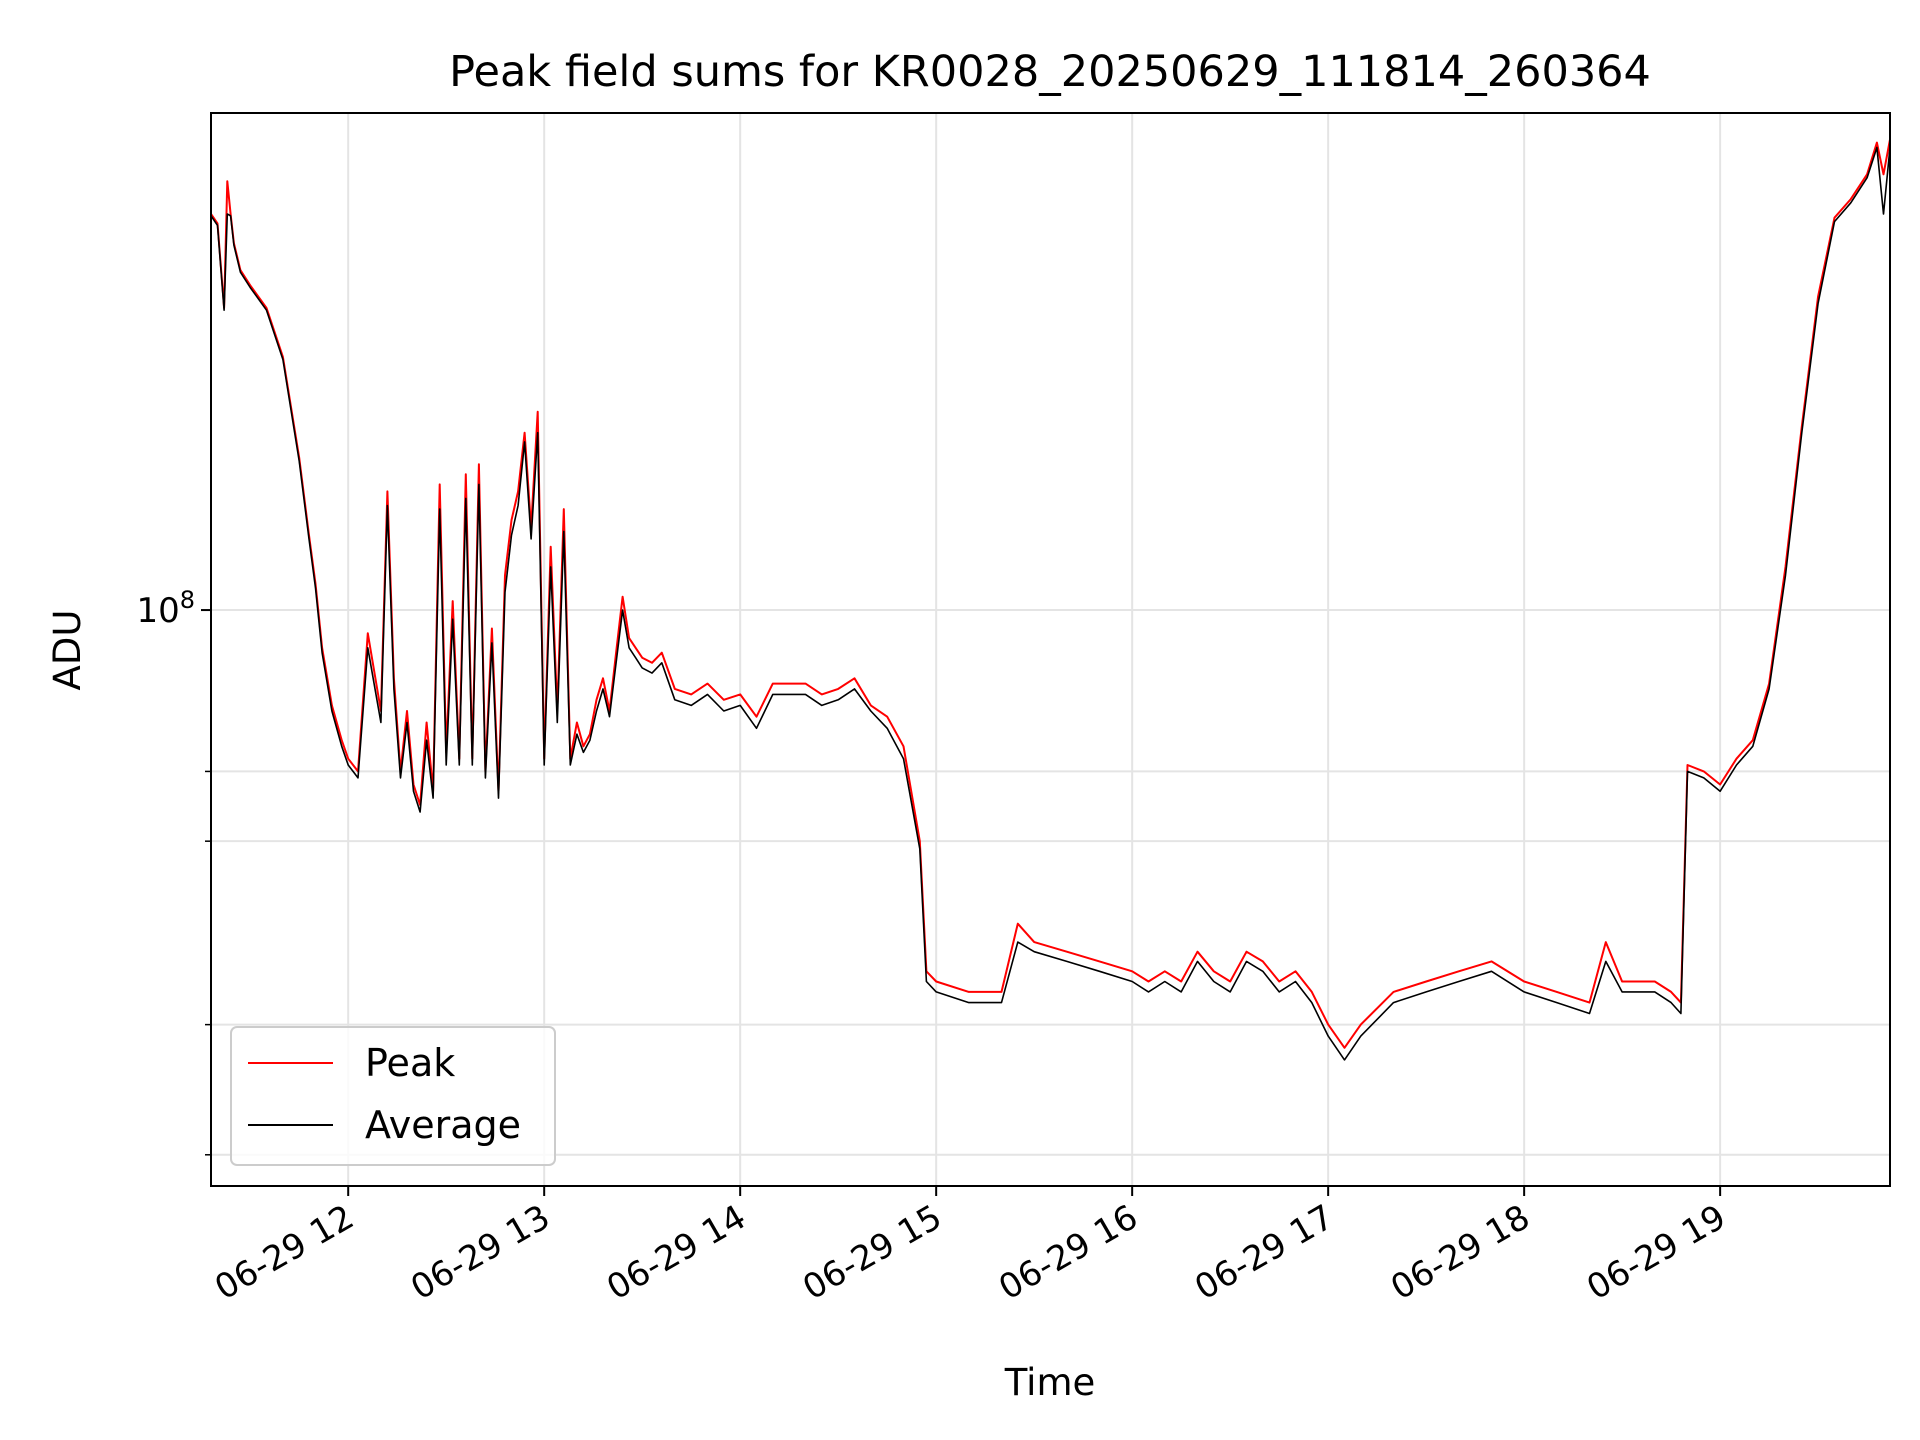  What do you see at coordinates (284, 1252) in the screenshot?
I see `x-tick-label: 06-29 12` at bounding box center [284, 1252].